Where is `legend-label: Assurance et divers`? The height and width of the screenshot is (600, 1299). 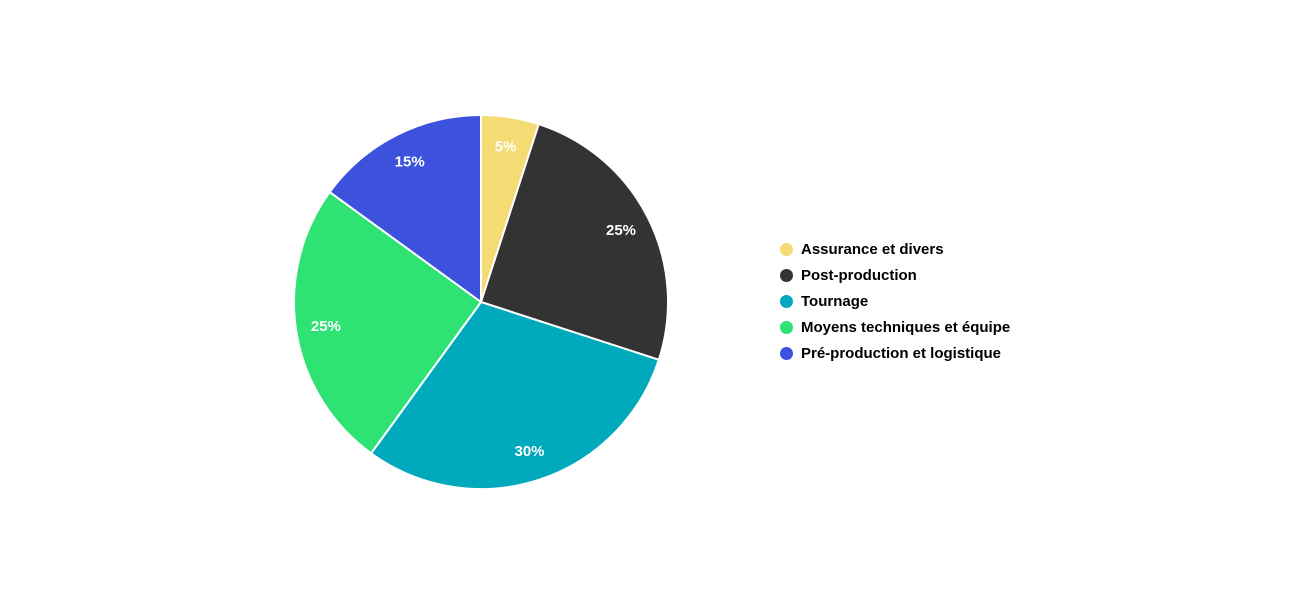 legend-label: Assurance et divers is located at coordinates (872, 249).